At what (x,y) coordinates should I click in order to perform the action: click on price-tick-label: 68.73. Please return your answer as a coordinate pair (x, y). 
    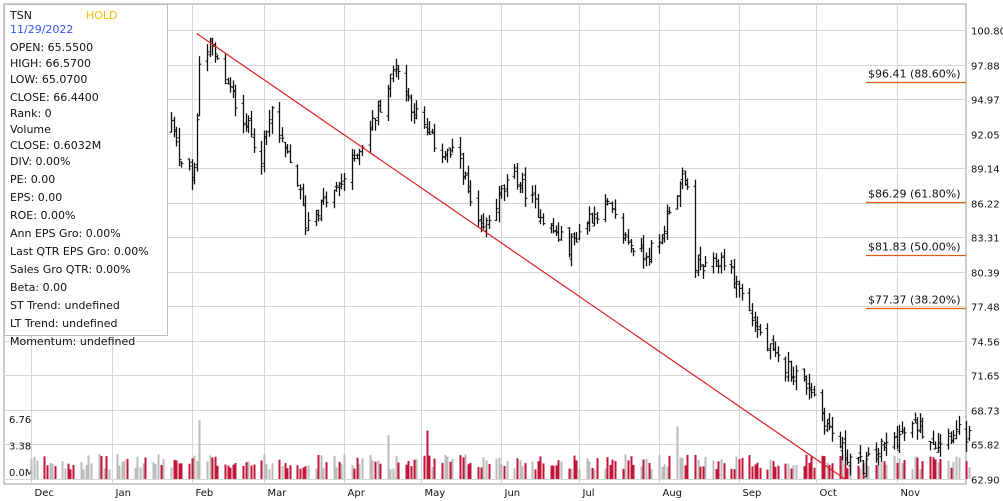
    Looking at the image, I should click on (985, 412).